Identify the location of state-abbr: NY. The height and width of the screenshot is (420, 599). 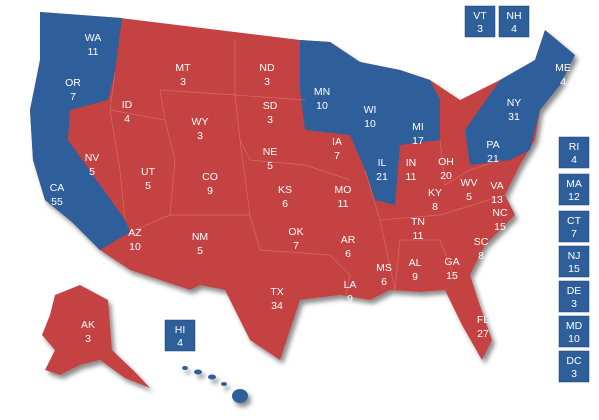
(514, 103).